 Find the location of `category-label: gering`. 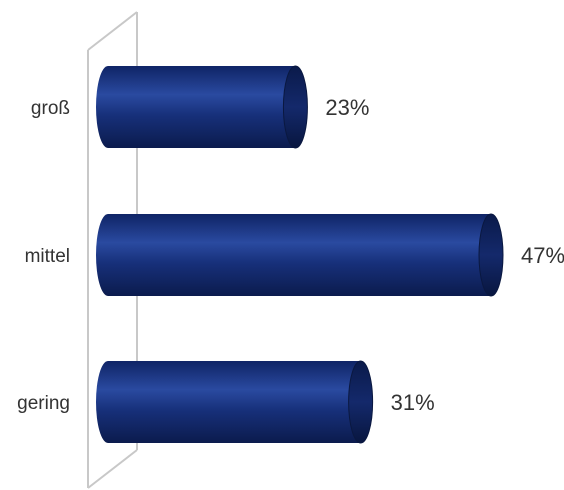

category-label: gering is located at coordinates (43, 403).